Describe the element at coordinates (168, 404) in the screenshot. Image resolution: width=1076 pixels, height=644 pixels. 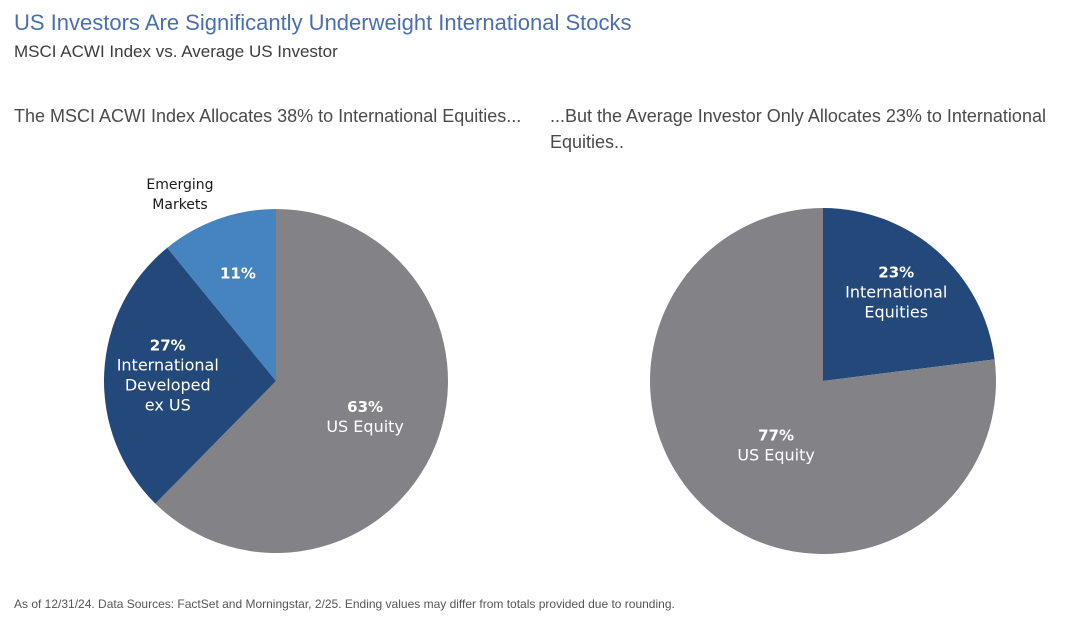
I see `pie-label-international-developed-ex-us: ex US` at that location.